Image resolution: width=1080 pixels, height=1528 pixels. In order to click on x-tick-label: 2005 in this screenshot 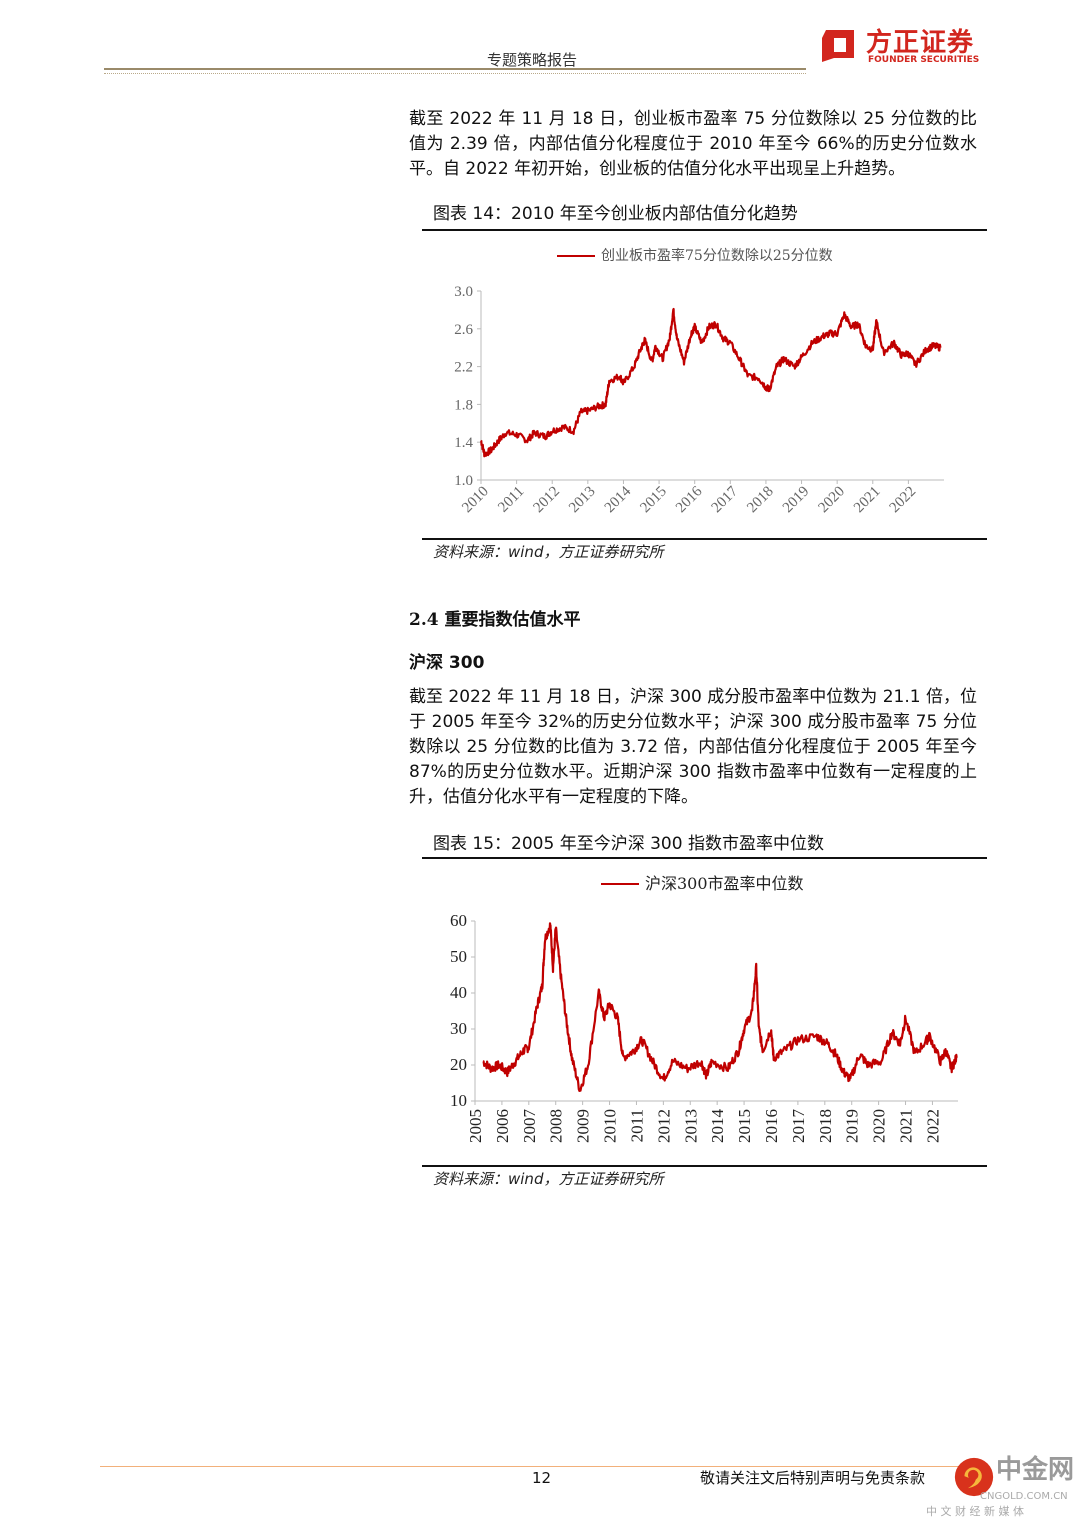, I will do `click(475, 1126)`.